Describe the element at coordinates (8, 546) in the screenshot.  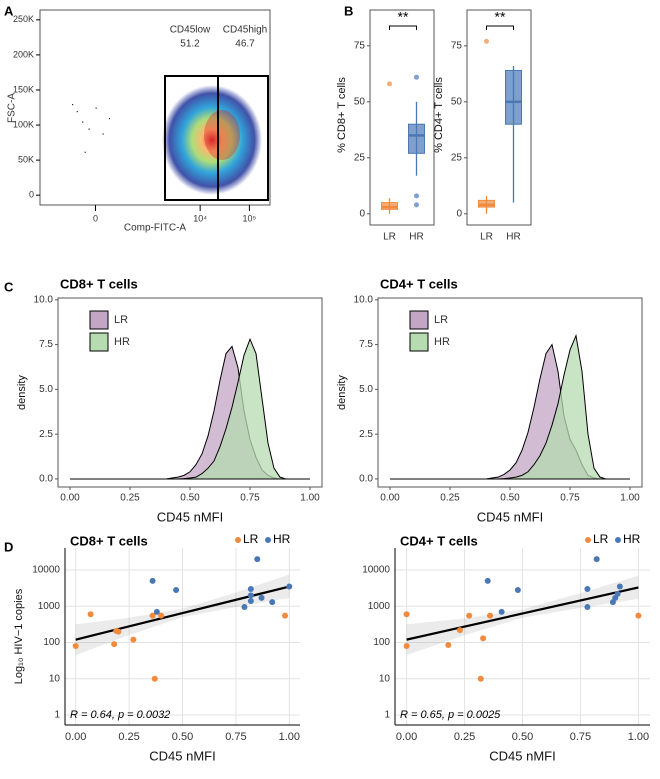
I see `panel-label: D` at that location.